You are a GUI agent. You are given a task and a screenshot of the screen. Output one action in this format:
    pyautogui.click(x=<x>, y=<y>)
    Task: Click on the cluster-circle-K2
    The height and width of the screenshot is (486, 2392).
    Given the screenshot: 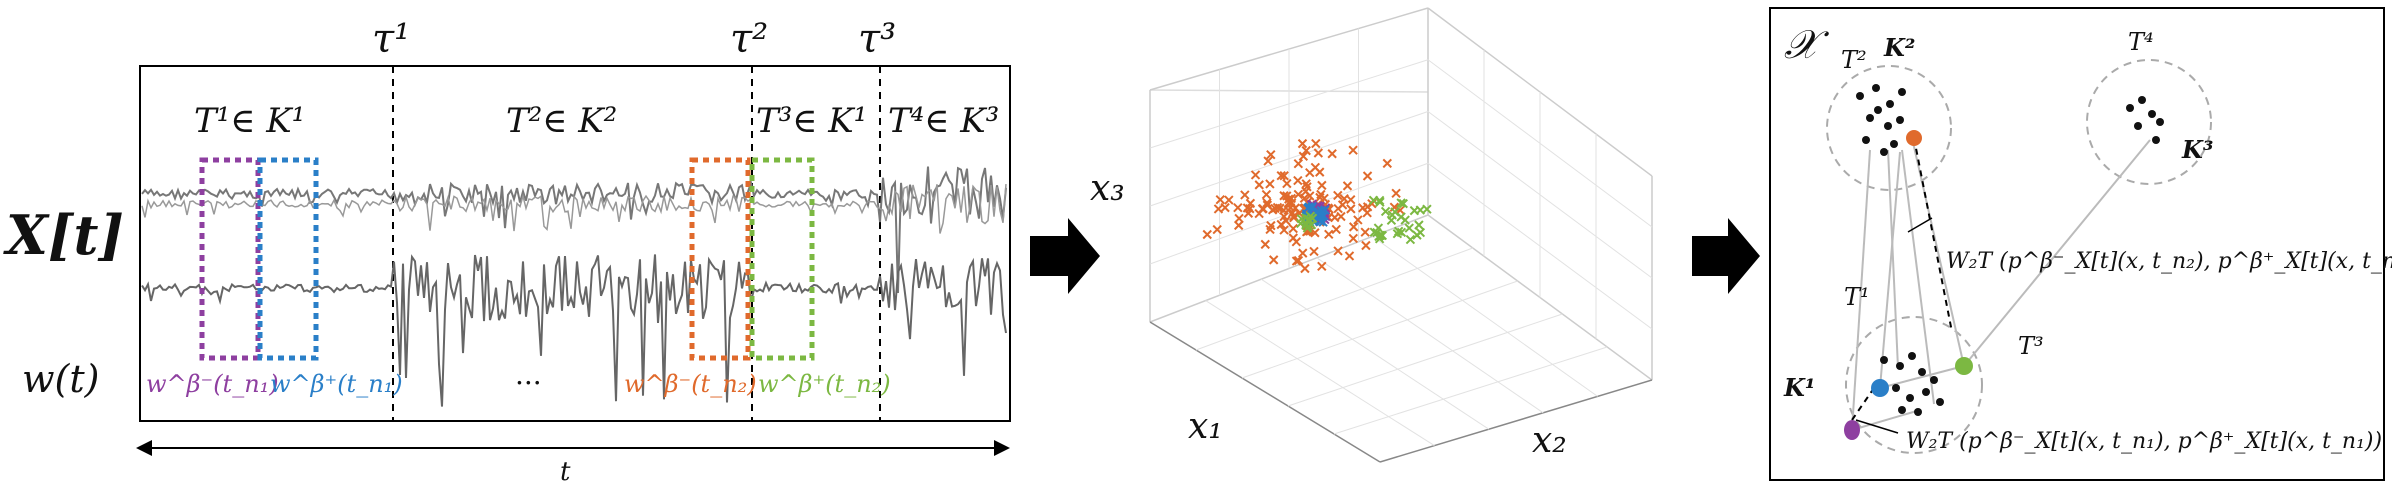 What is the action you would take?
    pyautogui.click(x=1889, y=128)
    